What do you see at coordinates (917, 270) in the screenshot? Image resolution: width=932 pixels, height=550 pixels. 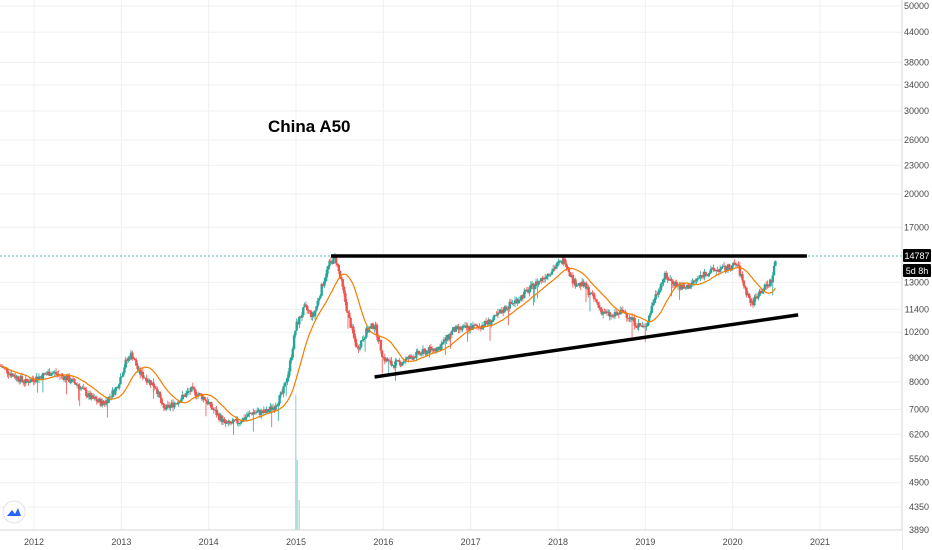 I see `interval-badge: 5d 8h` at bounding box center [917, 270].